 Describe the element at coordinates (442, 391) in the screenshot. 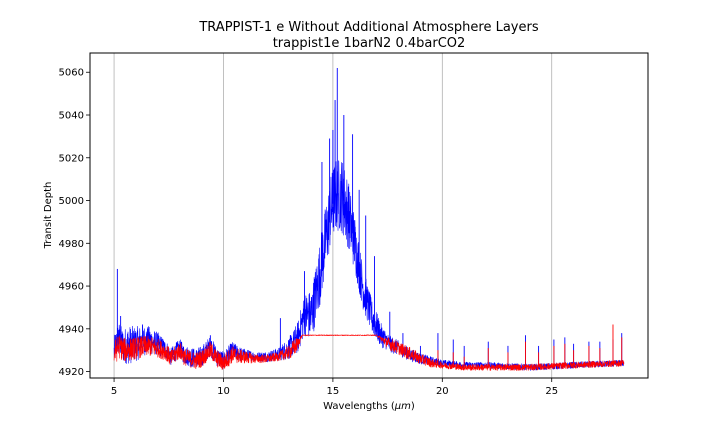

I see `x-tick-label: 20` at that location.